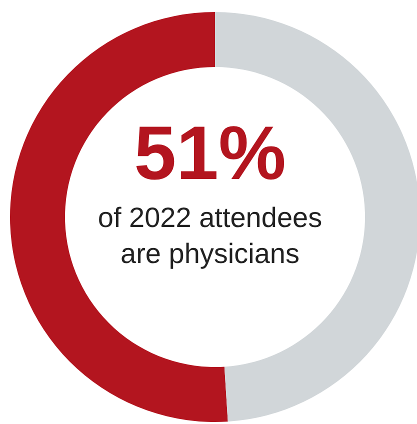 The image size is (417, 424). What do you see at coordinates (210, 236) in the screenshot?
I see `text: of 2022 attendees are physicians` at bounding box center [210, 236].